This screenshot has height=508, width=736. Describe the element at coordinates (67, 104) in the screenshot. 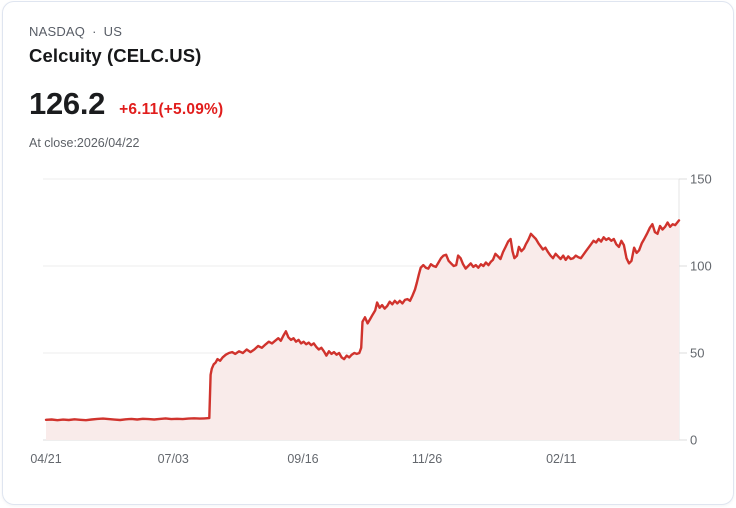

I see `current-price: 126.2` at that location.